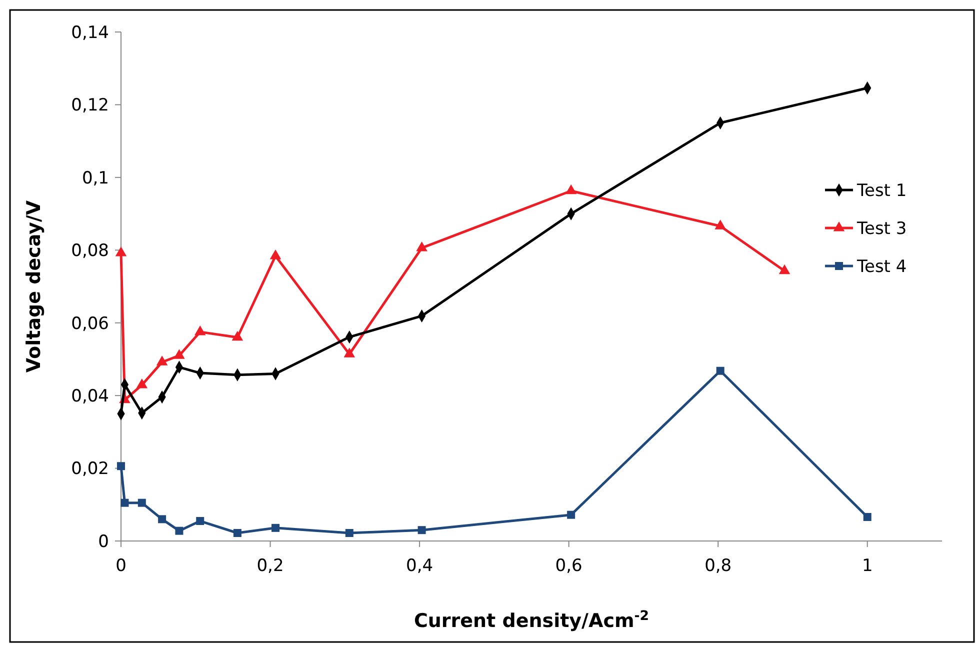 The height and width of the screenshot is (646, 978). What do you see at coordinates (270, 566) in the screenshot?
I see `x-tick-label: 0,2` at bounding box center [270, 566].